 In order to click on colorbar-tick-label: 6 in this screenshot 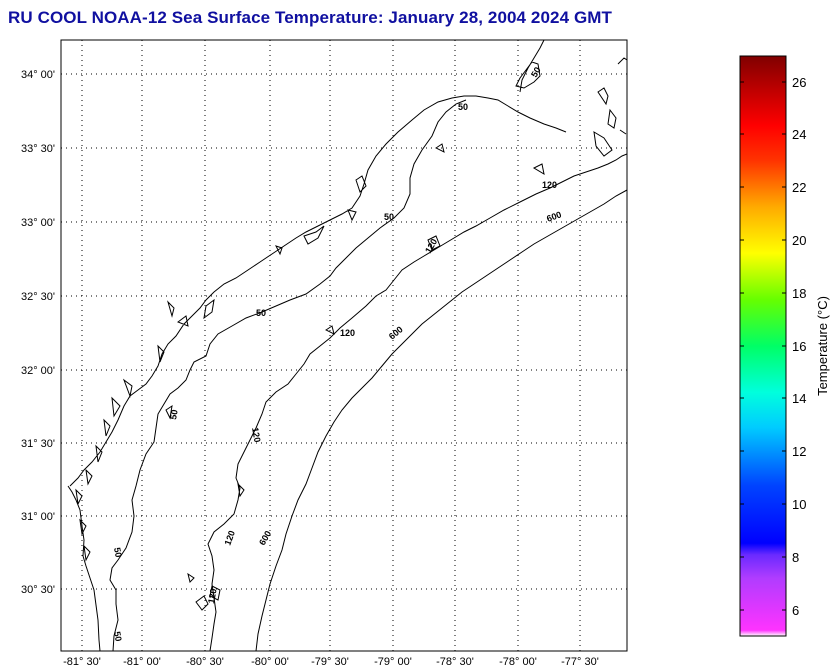, I will do `click(795, 610)`.